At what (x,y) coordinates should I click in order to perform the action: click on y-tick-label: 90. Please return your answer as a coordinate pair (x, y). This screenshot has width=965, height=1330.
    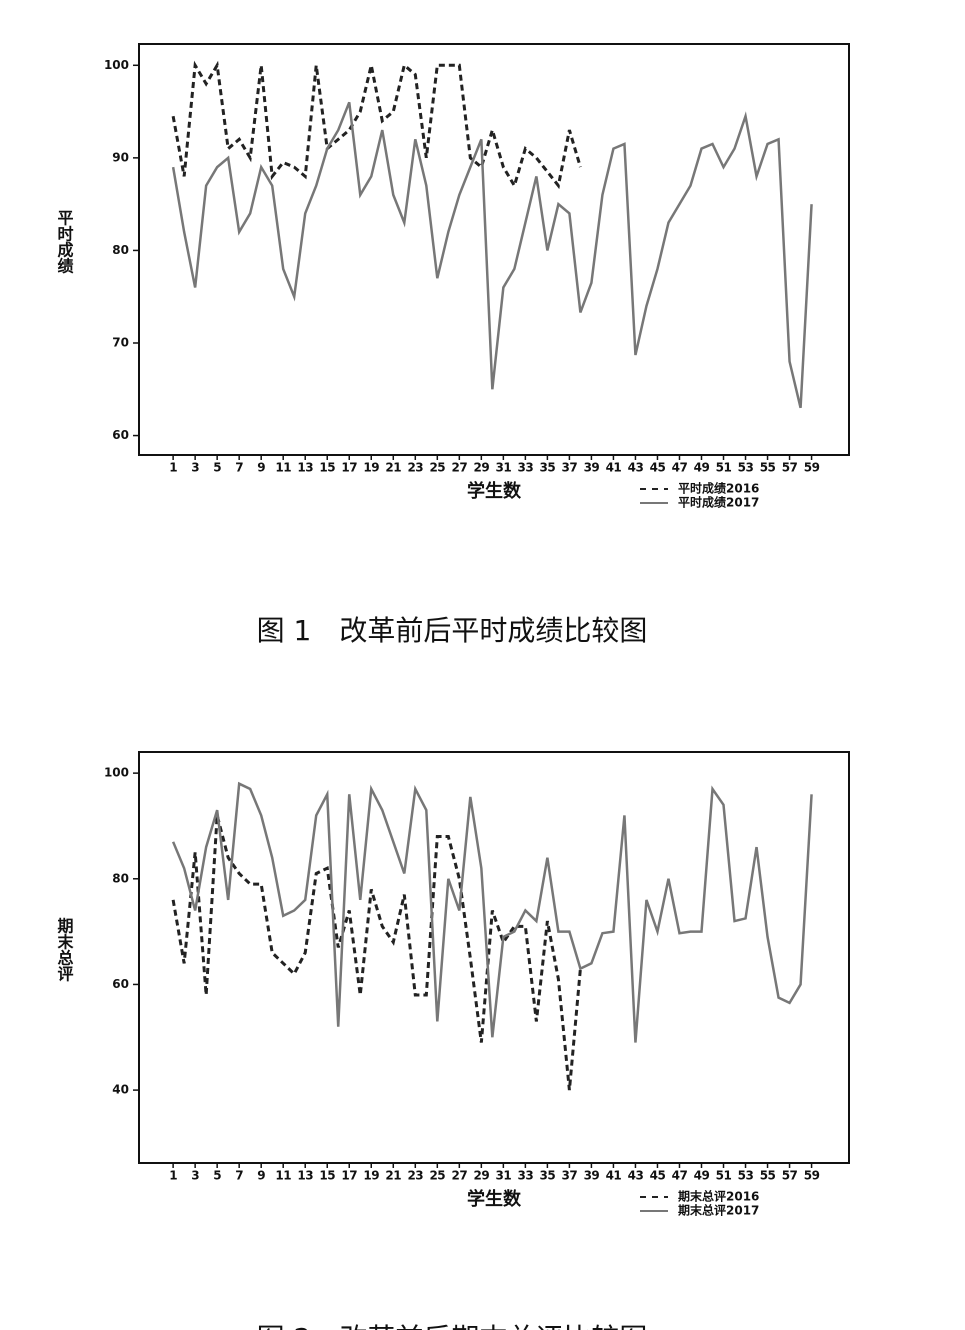
    Looking at the image, I should click on (120, 157).